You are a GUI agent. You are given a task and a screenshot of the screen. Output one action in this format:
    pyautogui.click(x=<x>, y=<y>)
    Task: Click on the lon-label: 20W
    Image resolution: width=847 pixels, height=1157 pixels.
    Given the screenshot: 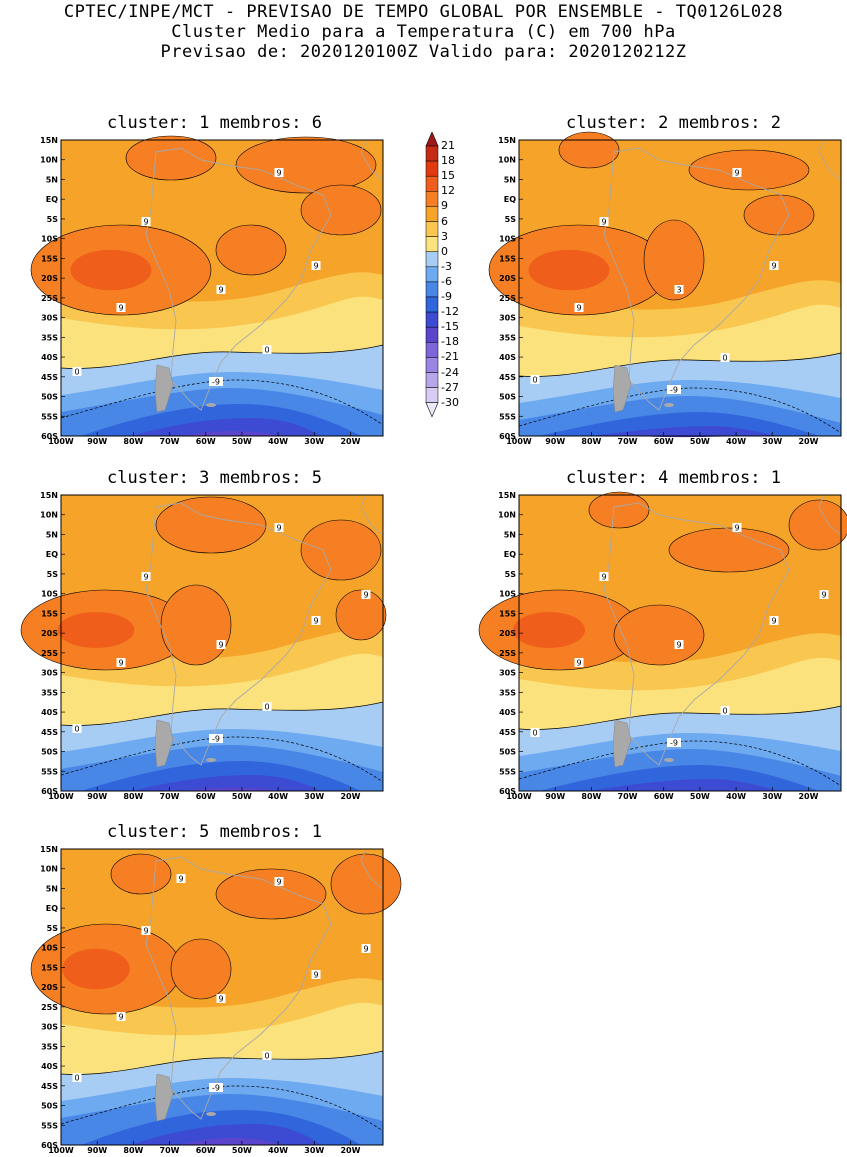 What is the action you would take?
    pyautogui.click(x=350, y=441)
    